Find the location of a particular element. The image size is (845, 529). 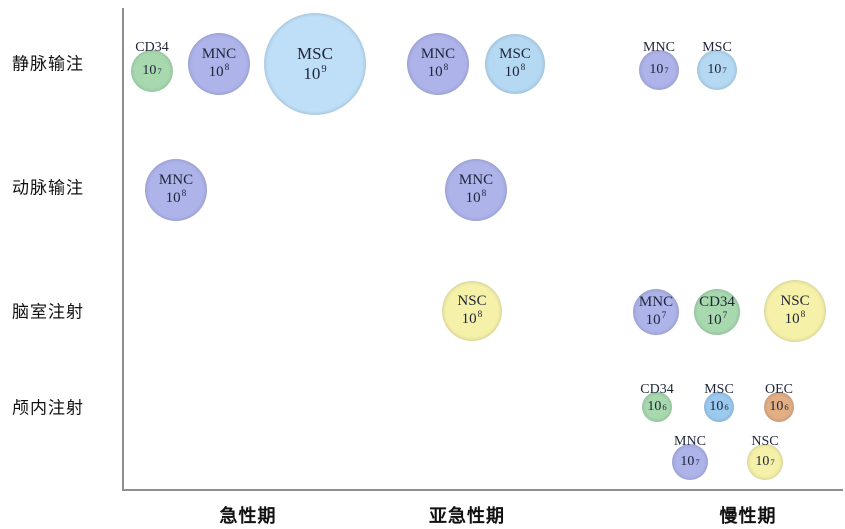

bubble-msc-10e9: MSC 109 is located at coordinates (315, 64).